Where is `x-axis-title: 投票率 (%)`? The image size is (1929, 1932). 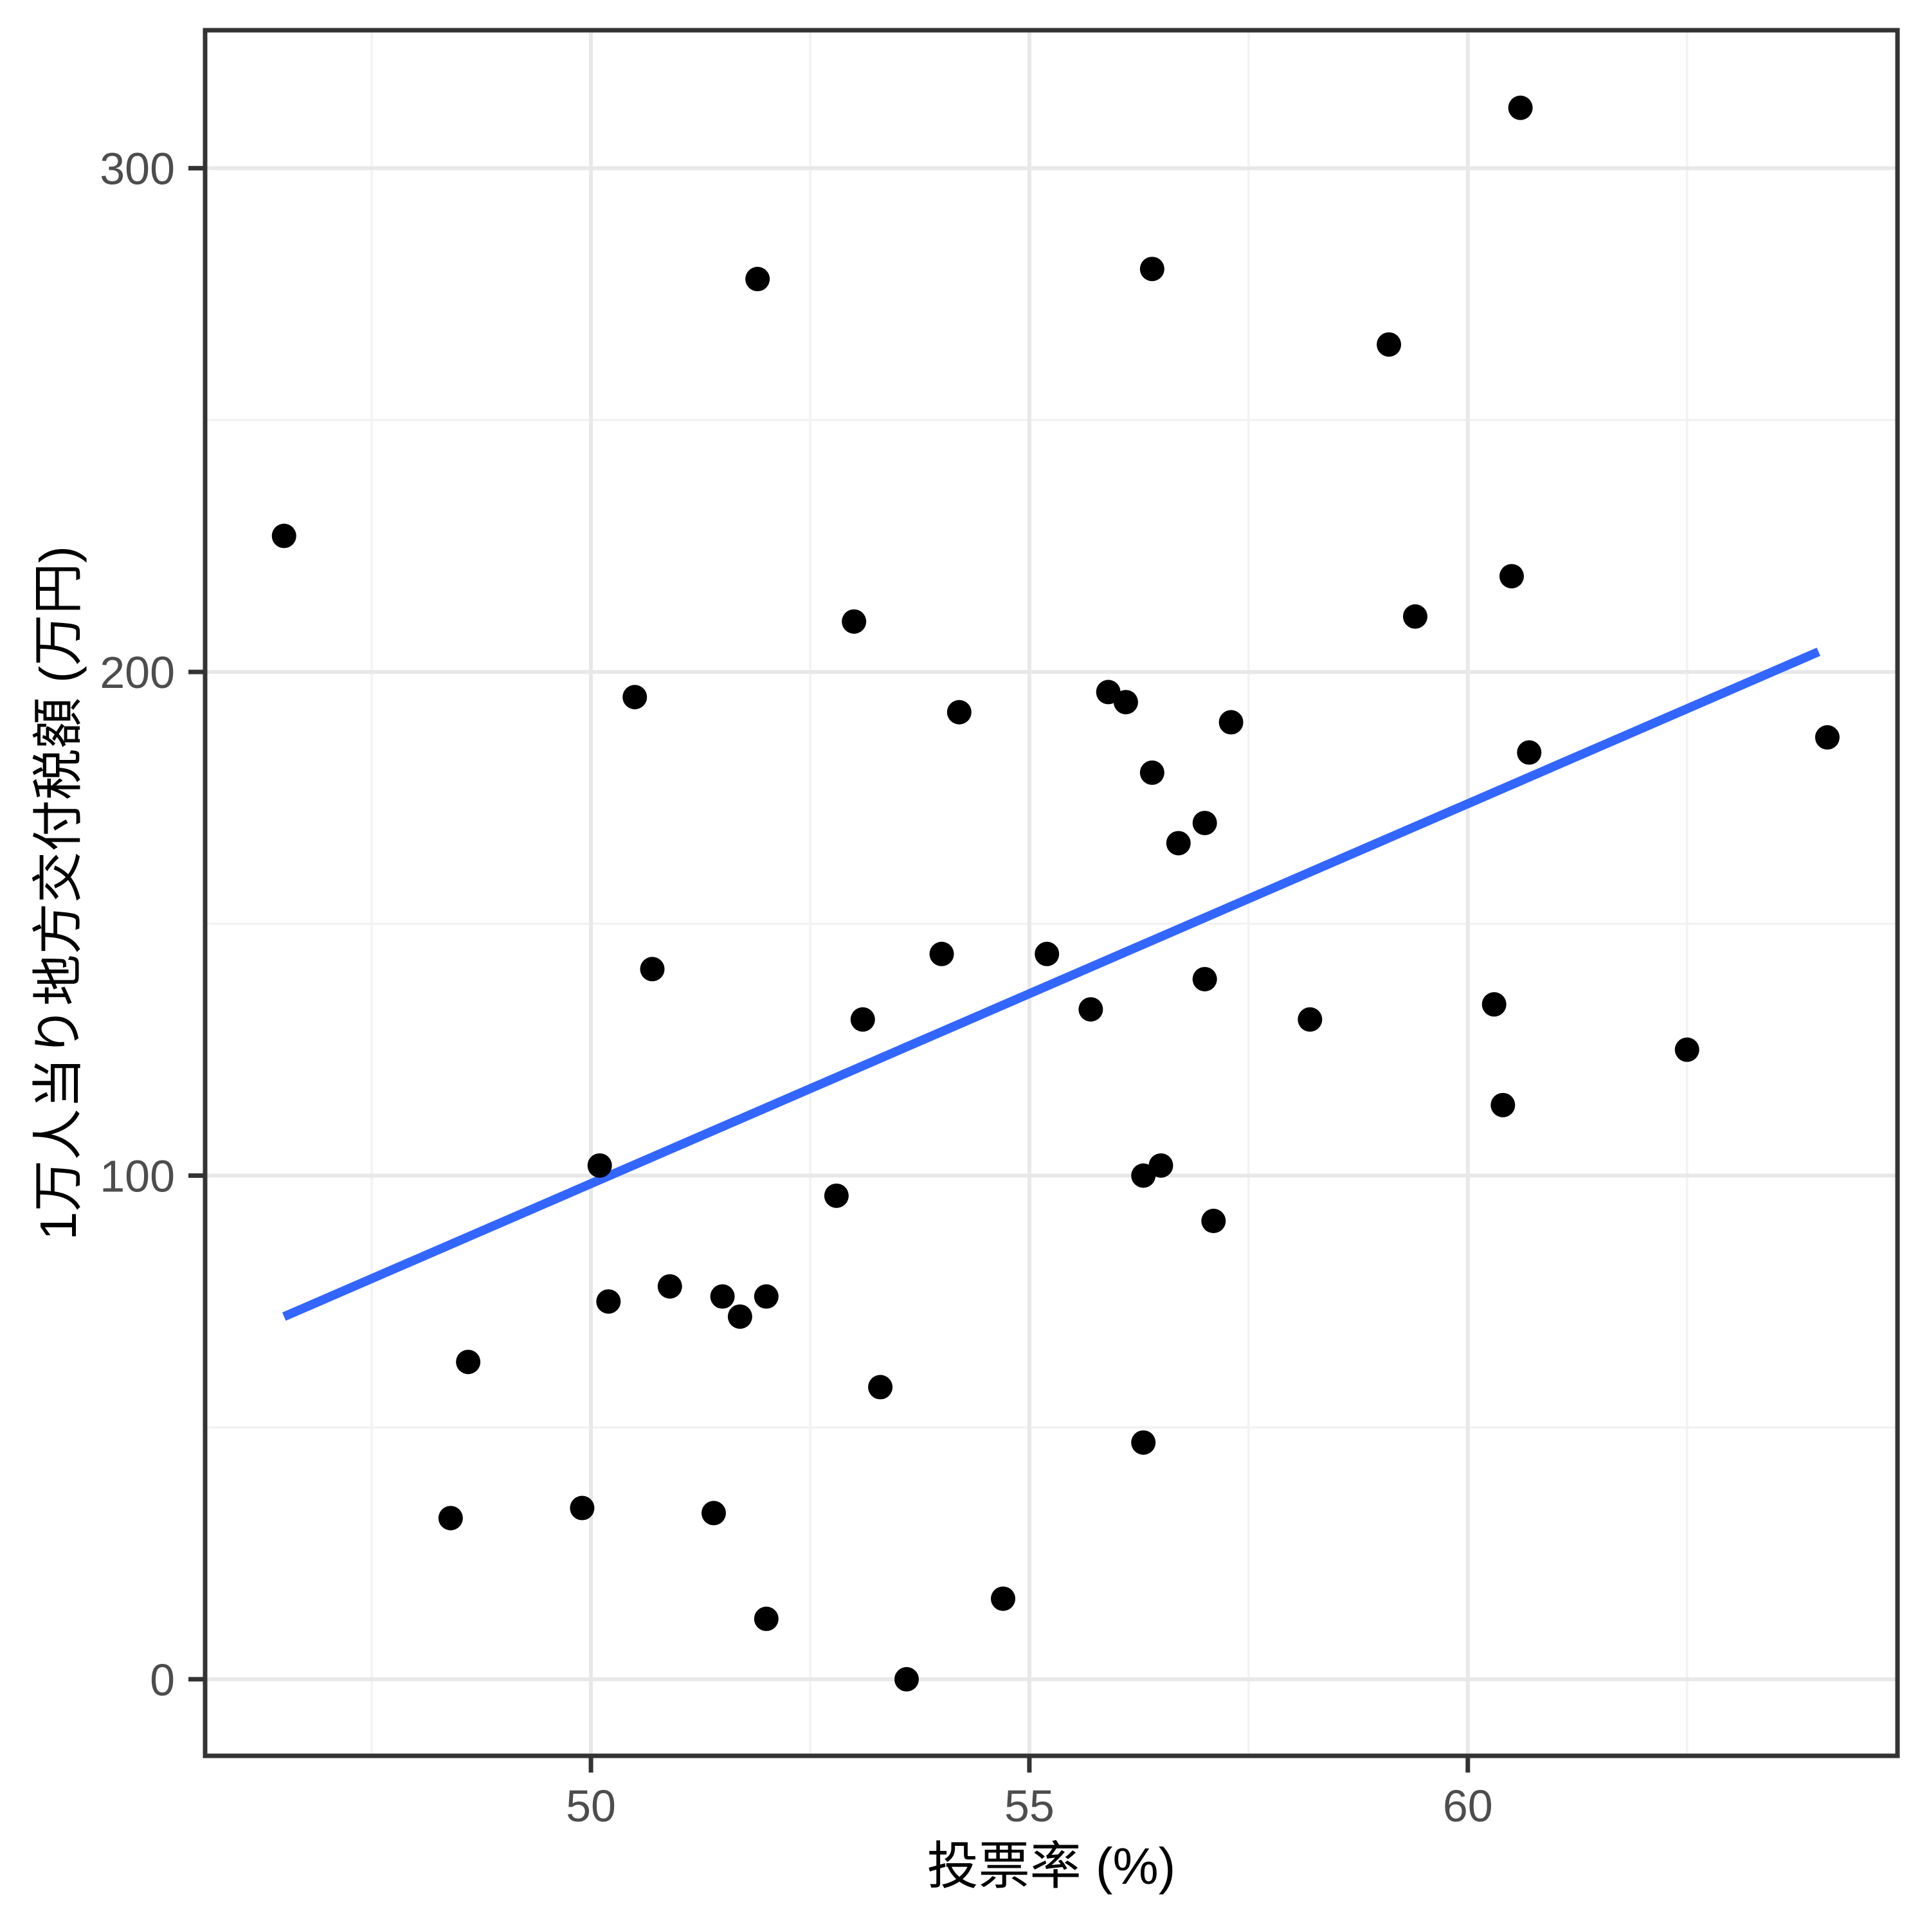
x-axis-title: 投票率 (%) is located at coordinates (1051, 1866).